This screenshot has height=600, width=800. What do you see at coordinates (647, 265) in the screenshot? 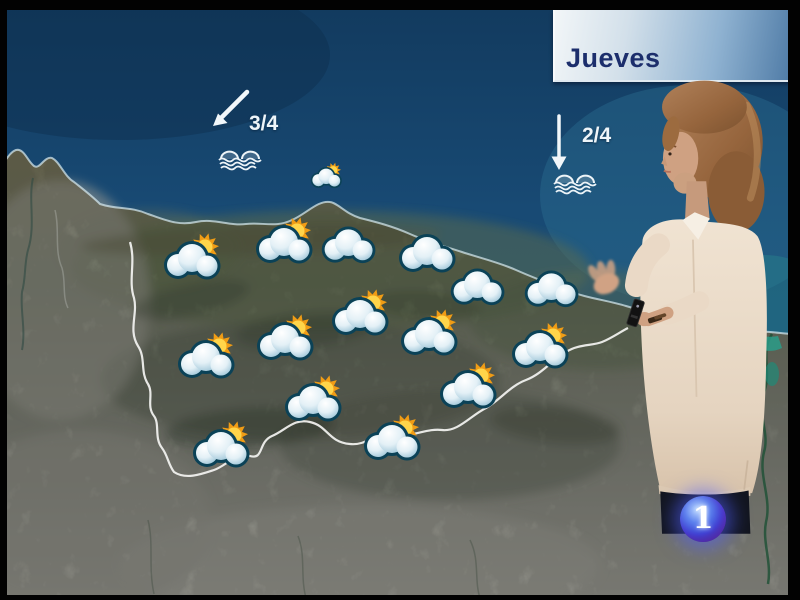
I see `presenter-left-sleeve` at bounding box center [647, 265].